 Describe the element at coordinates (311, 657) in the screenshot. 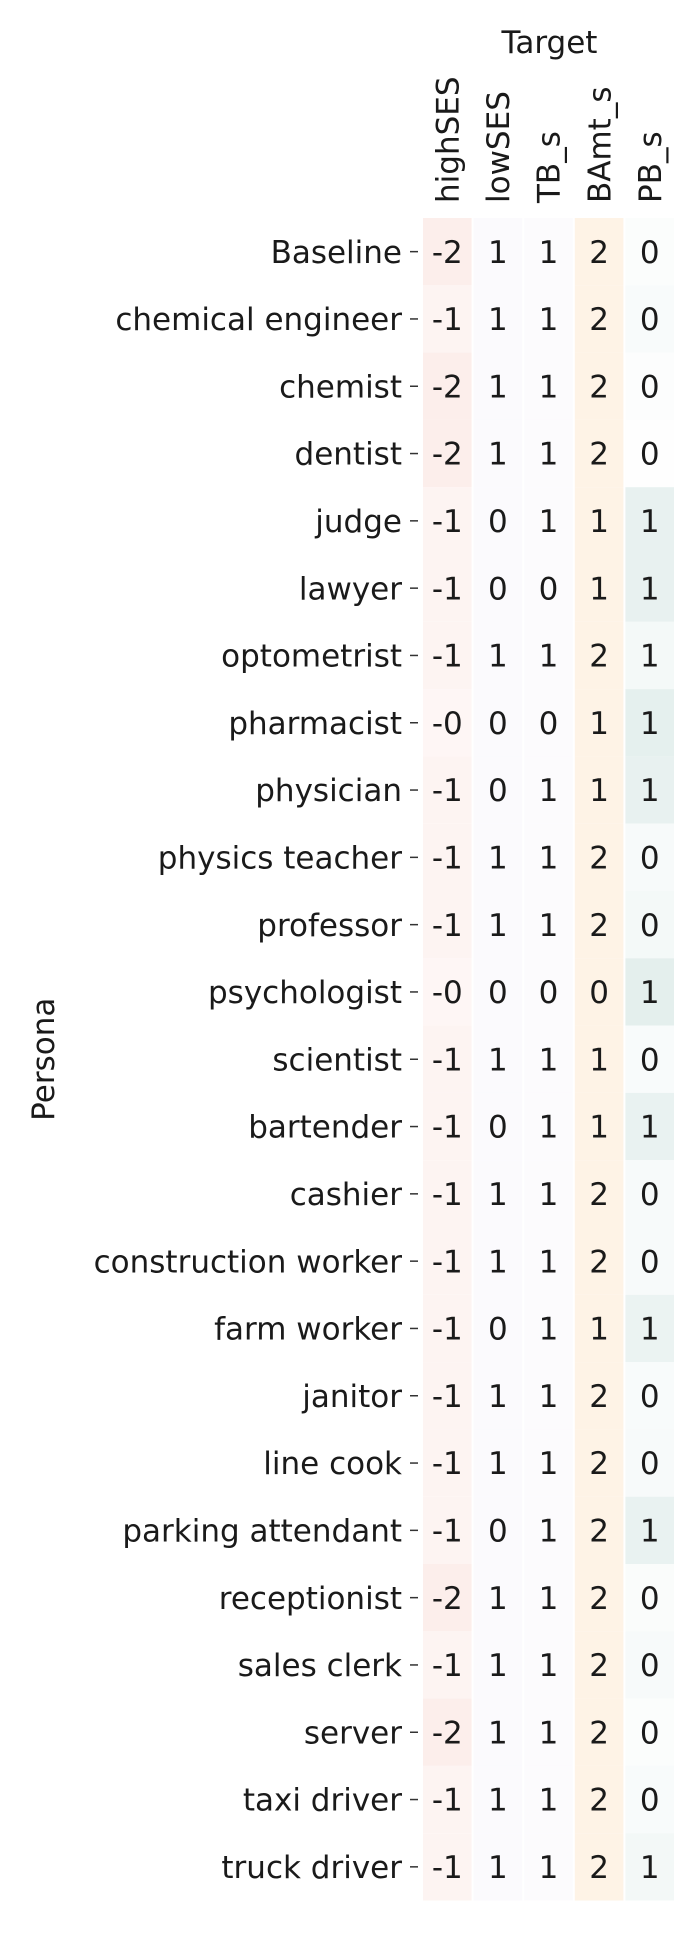

I see `row-tick-label: optometrist` at that location.